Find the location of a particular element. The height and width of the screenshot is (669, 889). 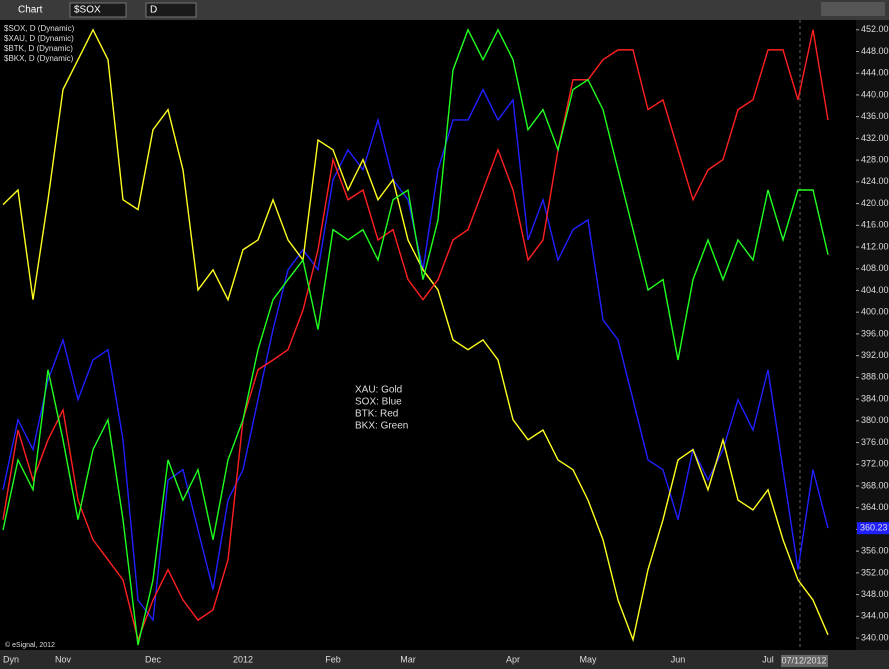

toolbar: Chart $SOX D is located at coordinates (444, 10).